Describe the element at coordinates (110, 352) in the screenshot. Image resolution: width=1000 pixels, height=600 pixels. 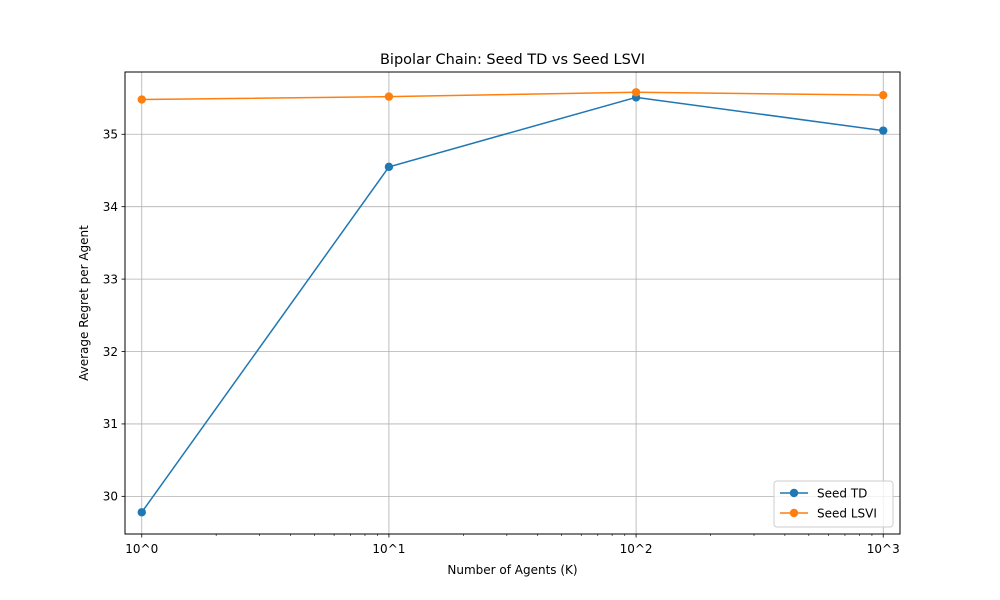
I see `y-tick-label: 32` at that location.